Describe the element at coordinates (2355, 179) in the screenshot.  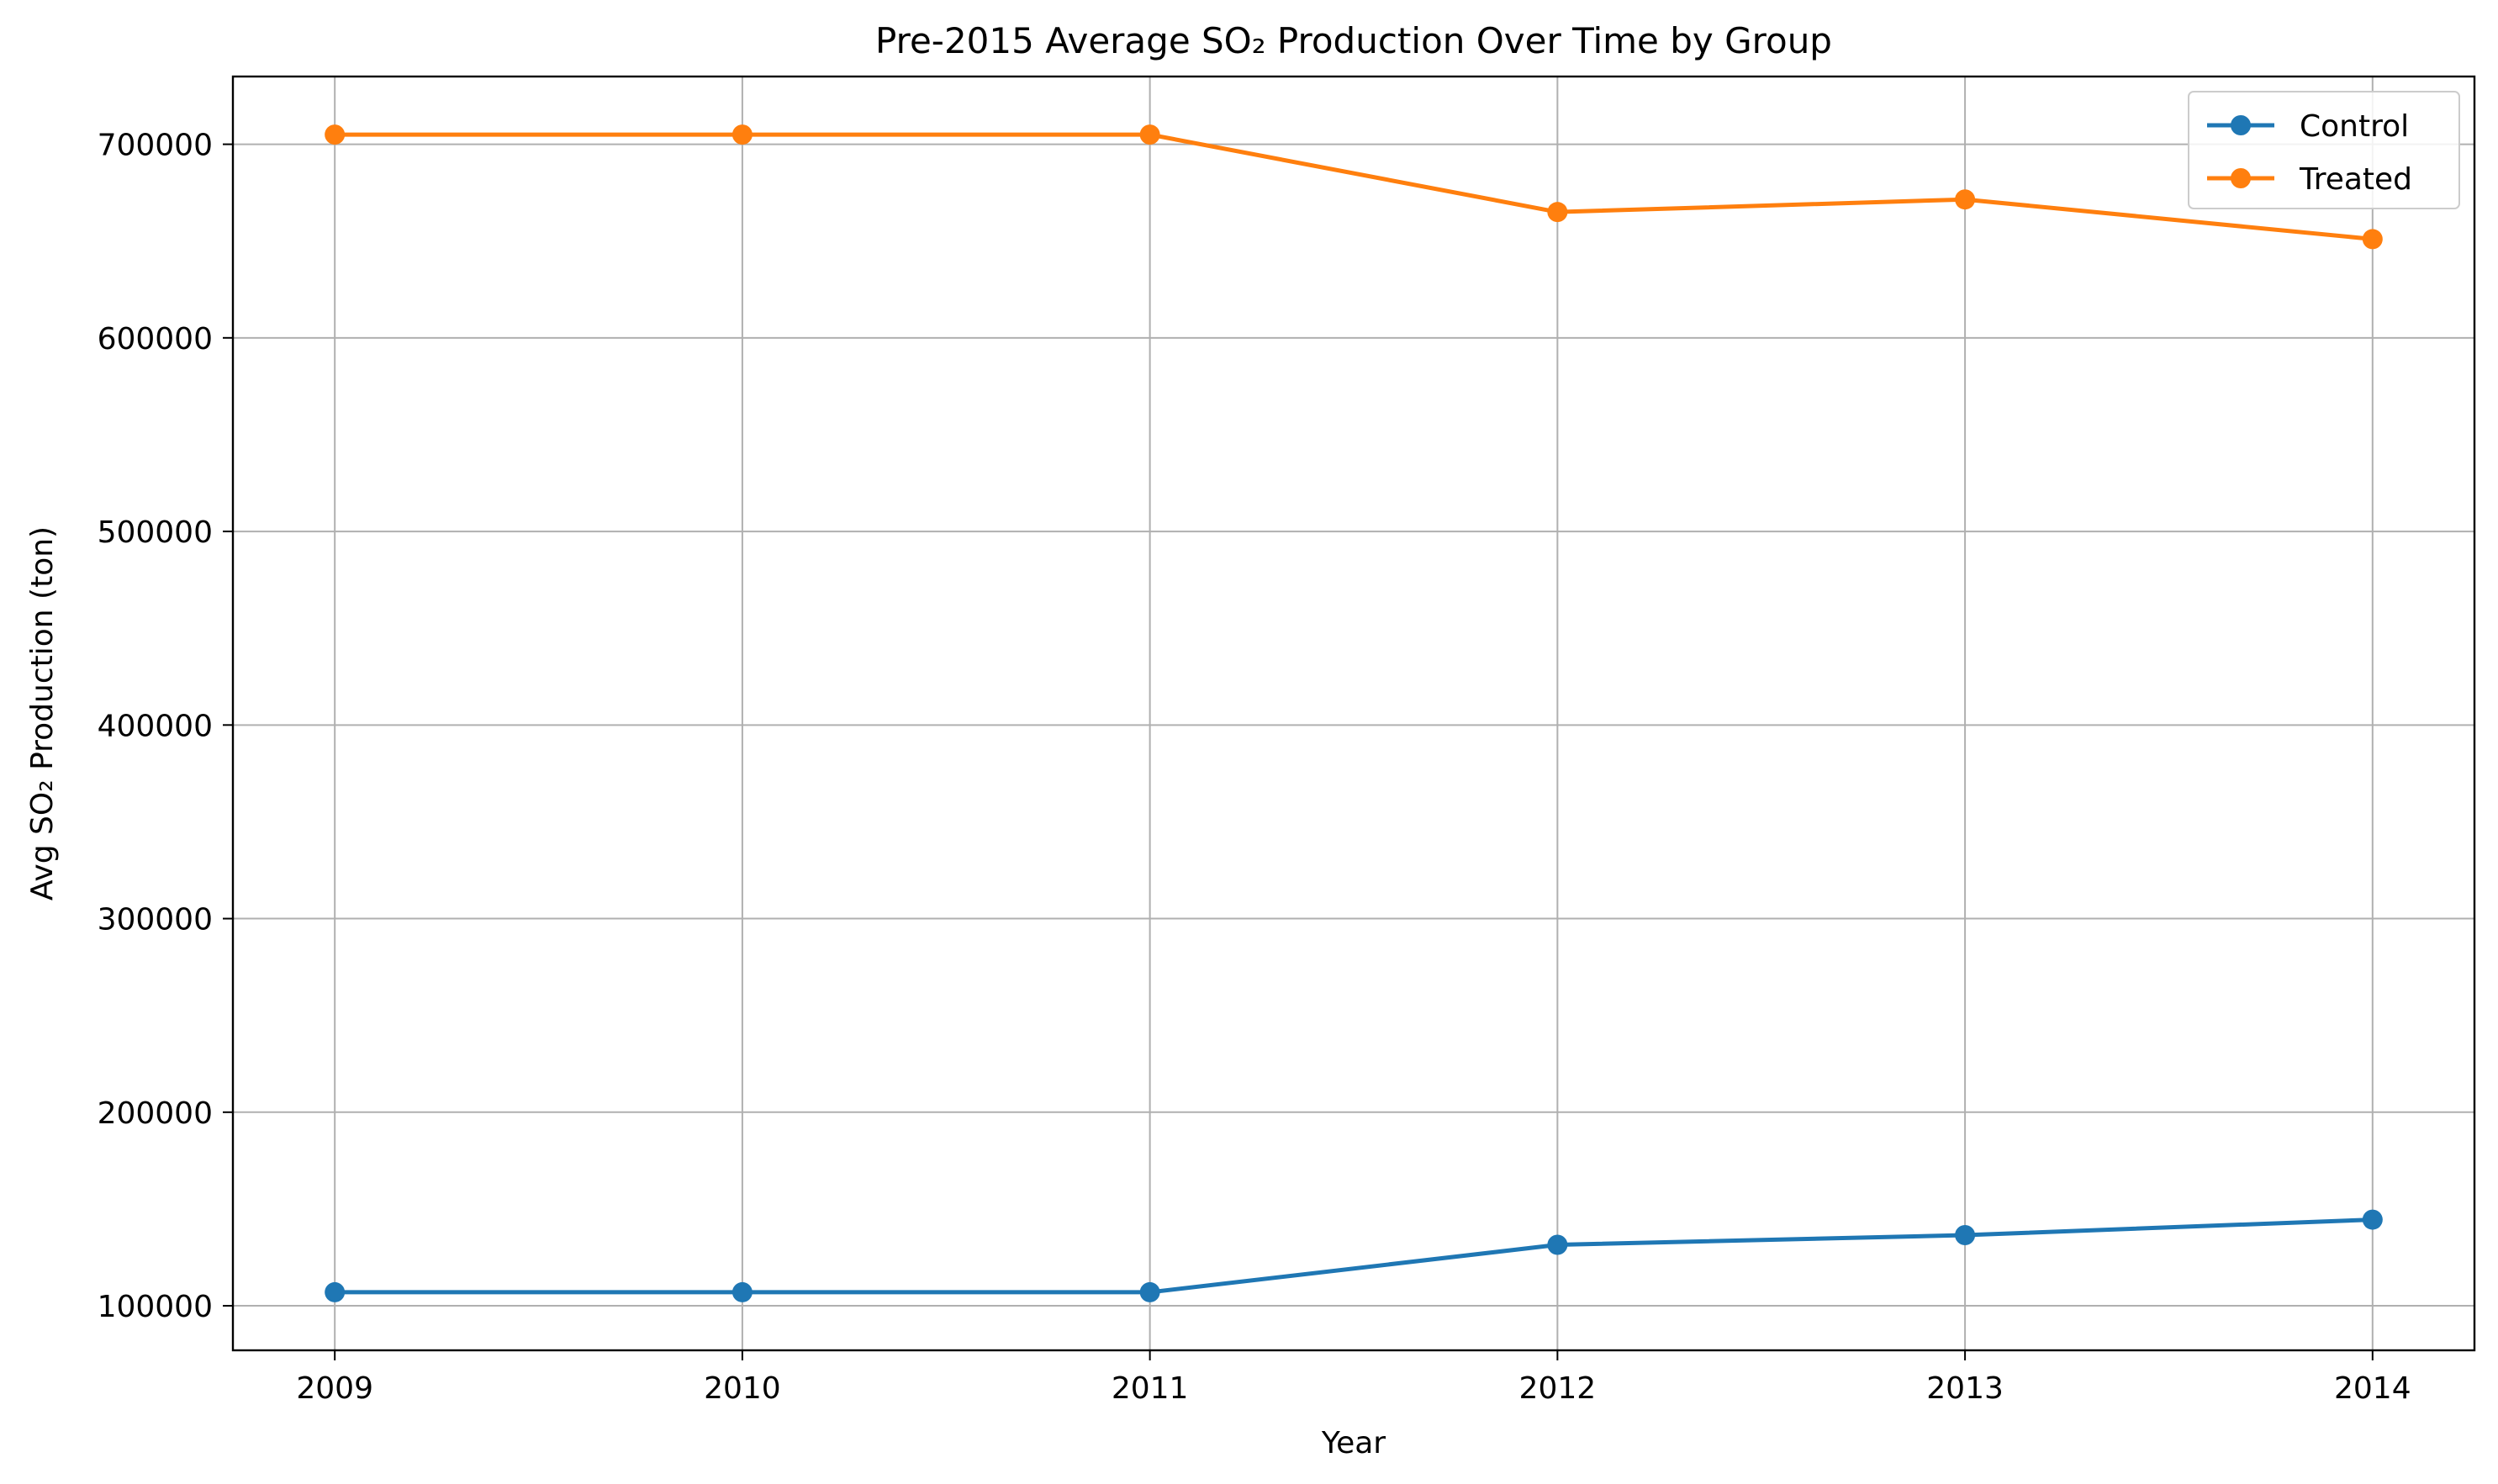
I see `legend-label-treated: Treated` at that location.